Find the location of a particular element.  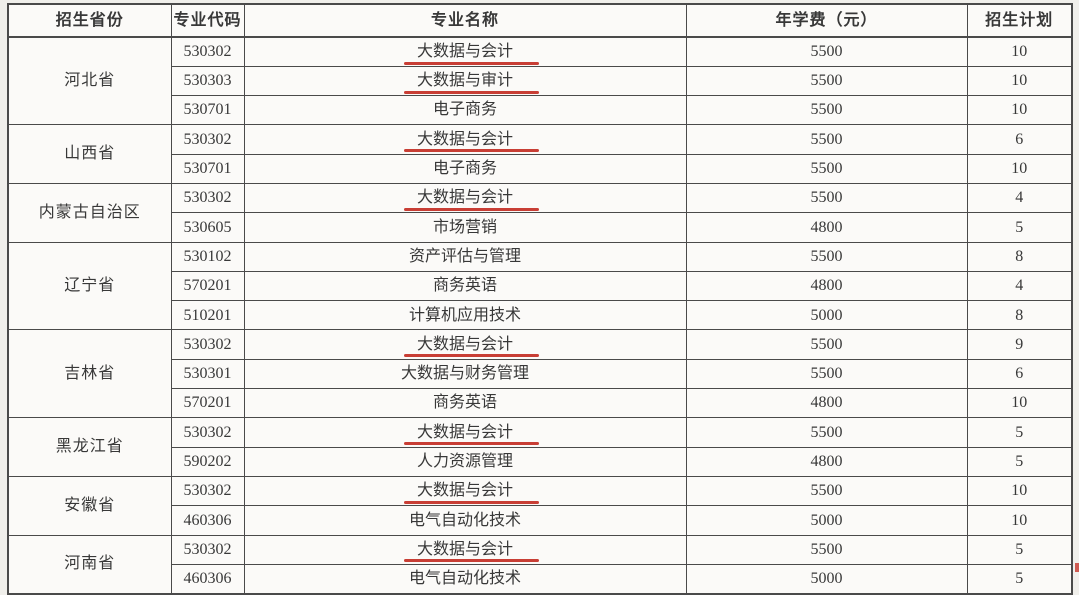

major-name-cell: 大数据与财务管理 is located at coordinates (465, 374).